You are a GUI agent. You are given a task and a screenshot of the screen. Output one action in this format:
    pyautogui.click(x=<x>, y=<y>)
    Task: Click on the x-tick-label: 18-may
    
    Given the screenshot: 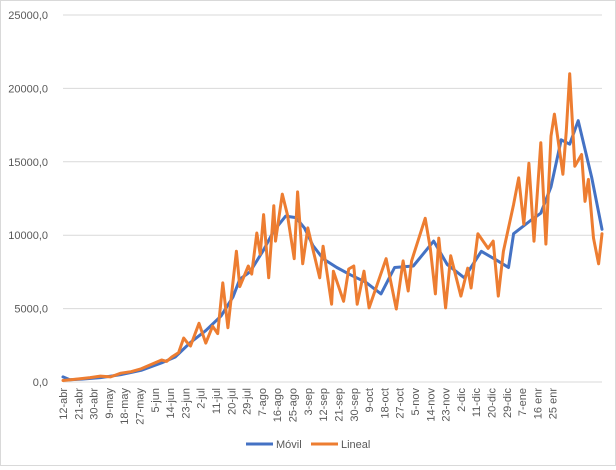 What is the action you would take?
    pyautogui.click(x=125, y=406)
    